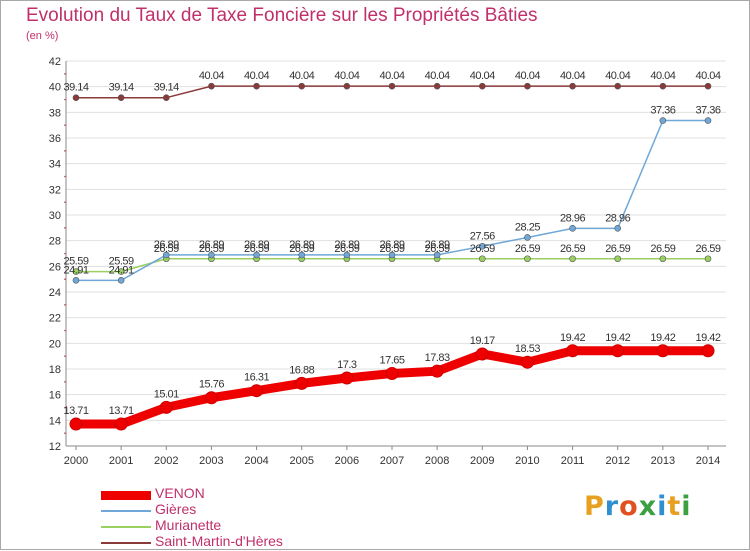 The image size is (750, 551). Describe the element at coordinates (231, 494) in the screenshot. I see `legend-item-venon: VENON` at that location.